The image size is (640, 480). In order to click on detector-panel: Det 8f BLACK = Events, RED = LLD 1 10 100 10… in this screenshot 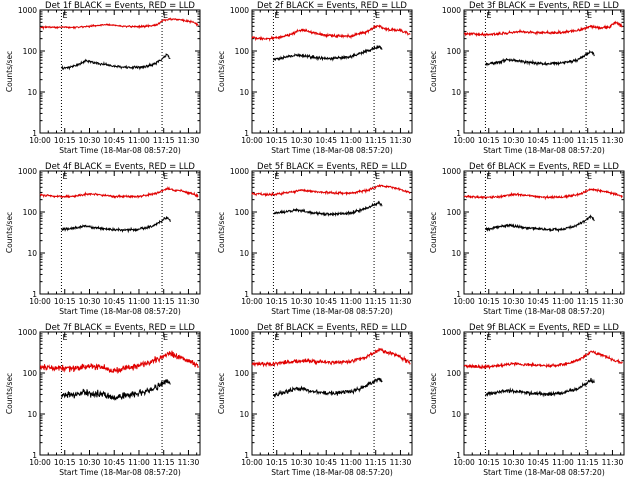, I will do `click(315, 400)`.